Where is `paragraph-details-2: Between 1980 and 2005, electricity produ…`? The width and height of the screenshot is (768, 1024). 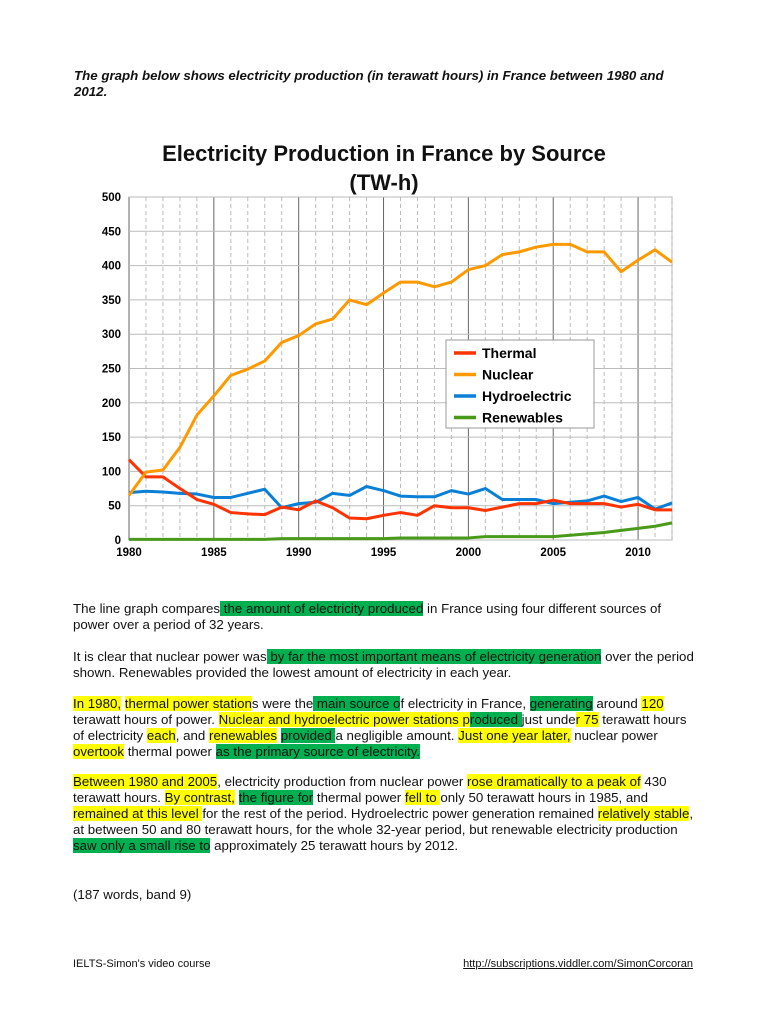 paragraph-details-2: Between 1980 and 2005, electricity produ… is located at coordinates (385, 814).